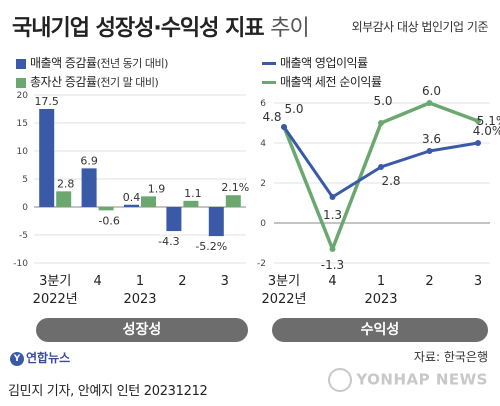 The width and height of the screenshot is (500, 406). What do you see at coordinates (168, 241) in the screenshot?
I see `data-label: -4.3` at bounding box center [168, 241].